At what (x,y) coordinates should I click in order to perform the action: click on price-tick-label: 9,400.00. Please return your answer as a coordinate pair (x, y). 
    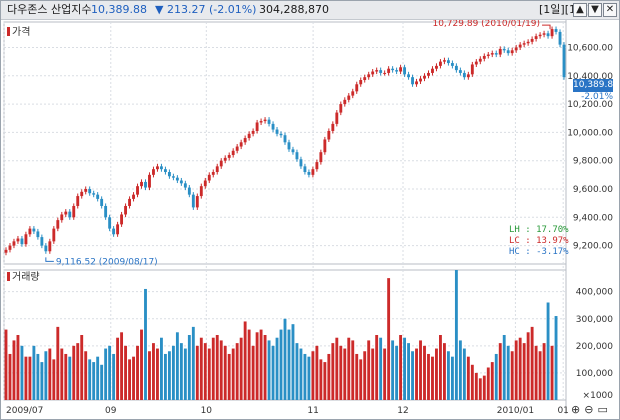
    Looking at the image, I should click on (593, 218).